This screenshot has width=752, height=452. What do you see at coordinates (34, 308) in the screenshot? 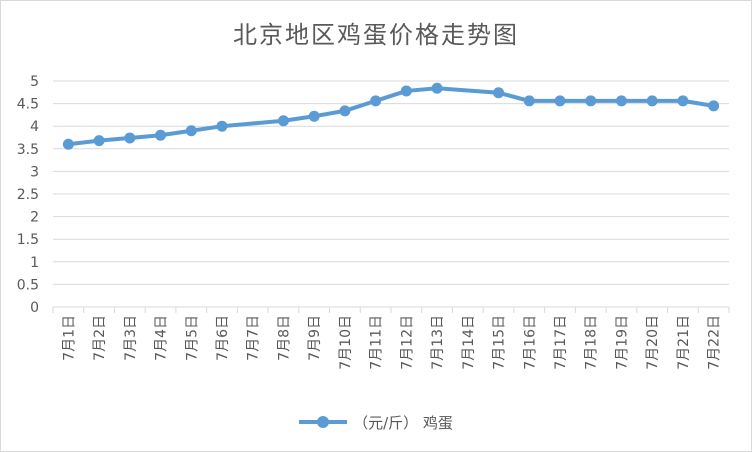
I see `y-tick-label: 0` at bounding box center [34, 308].